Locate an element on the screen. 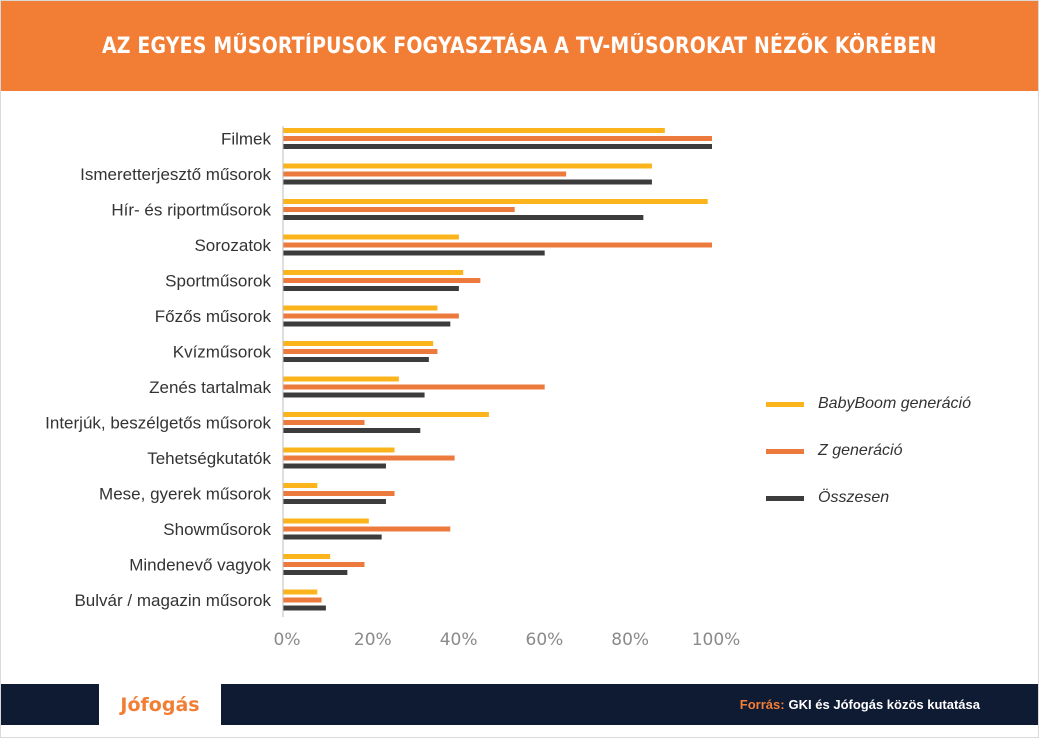 This screenshot has width=1039, height=738. source-prefix: Forrás: is located at coordinates (762, 704).